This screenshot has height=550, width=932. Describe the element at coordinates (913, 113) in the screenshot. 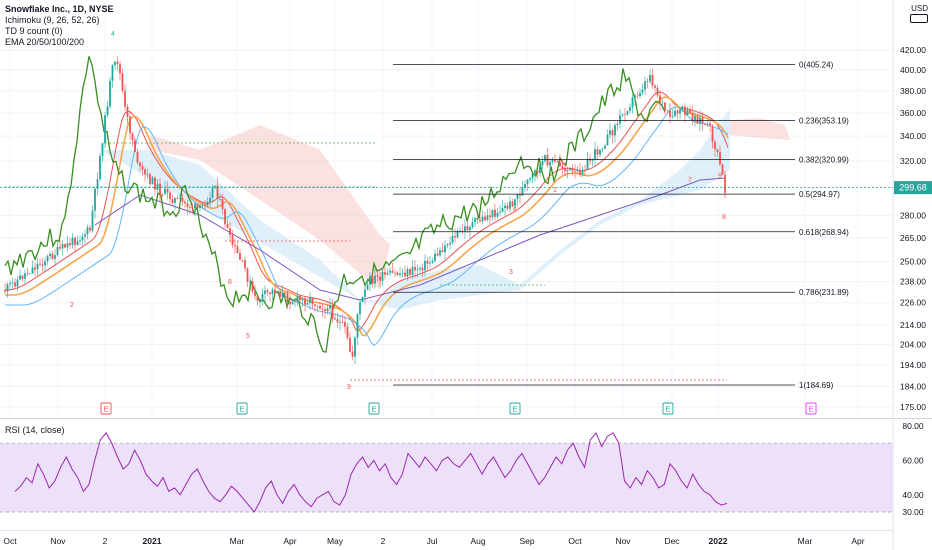

I see `price-tick-label: 360.00` at that location.